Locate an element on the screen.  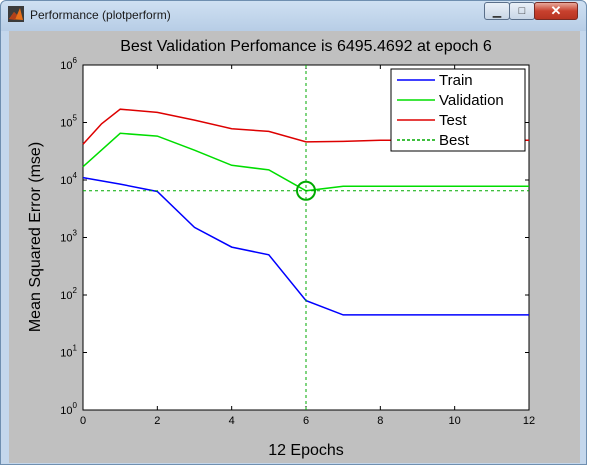
x-tick-label: 6 is located at coordinates (306, 421).